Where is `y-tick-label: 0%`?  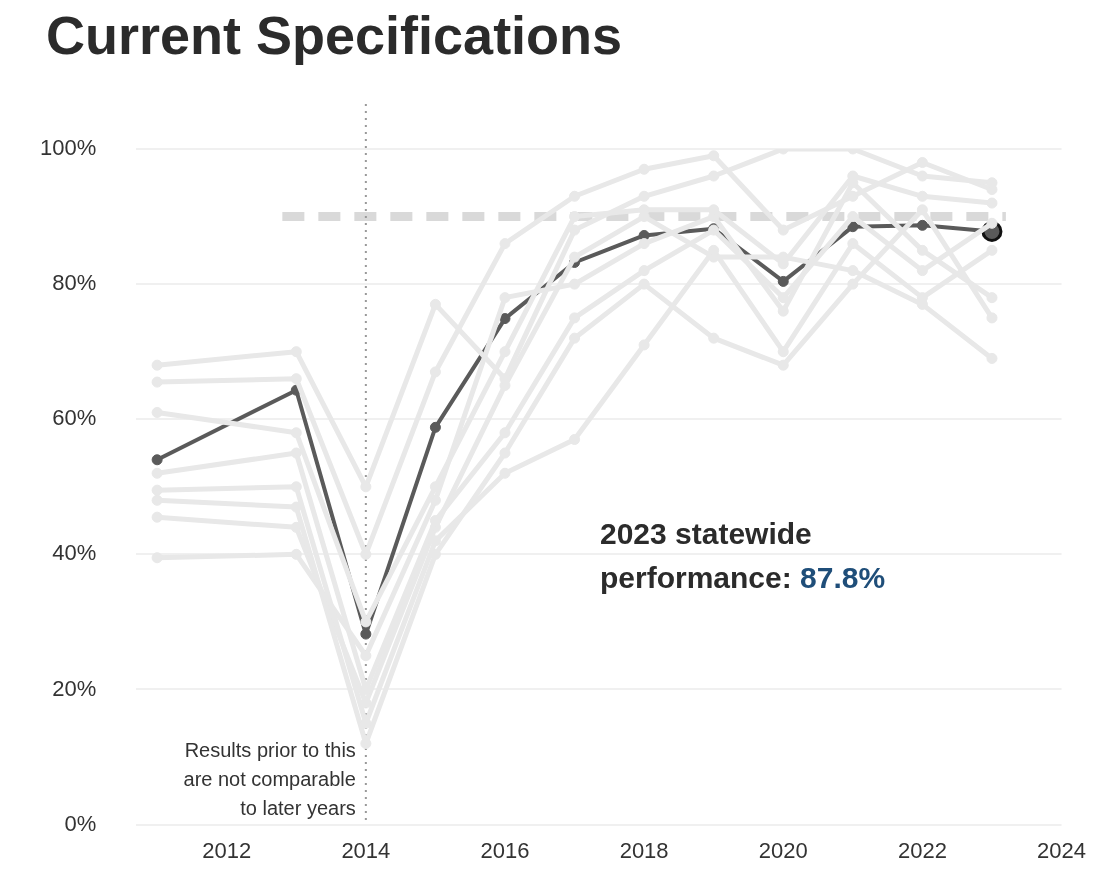
y-tick-label: 0% is located at coordinates (80, 823).